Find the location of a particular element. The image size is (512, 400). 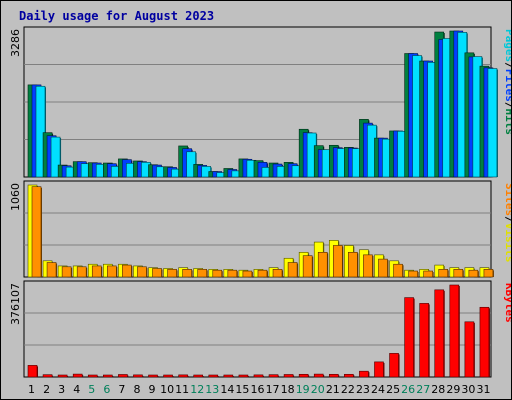

y-axis-max-label-sites-visits: 1060 is located at coordinates (15, 197).